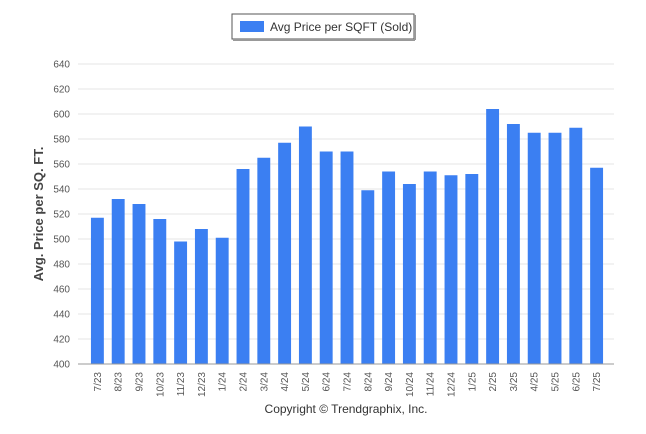 The height and width of the screenshot is (434, 646). I want to click on x-tick-label: 7/23, so click(98, 382).